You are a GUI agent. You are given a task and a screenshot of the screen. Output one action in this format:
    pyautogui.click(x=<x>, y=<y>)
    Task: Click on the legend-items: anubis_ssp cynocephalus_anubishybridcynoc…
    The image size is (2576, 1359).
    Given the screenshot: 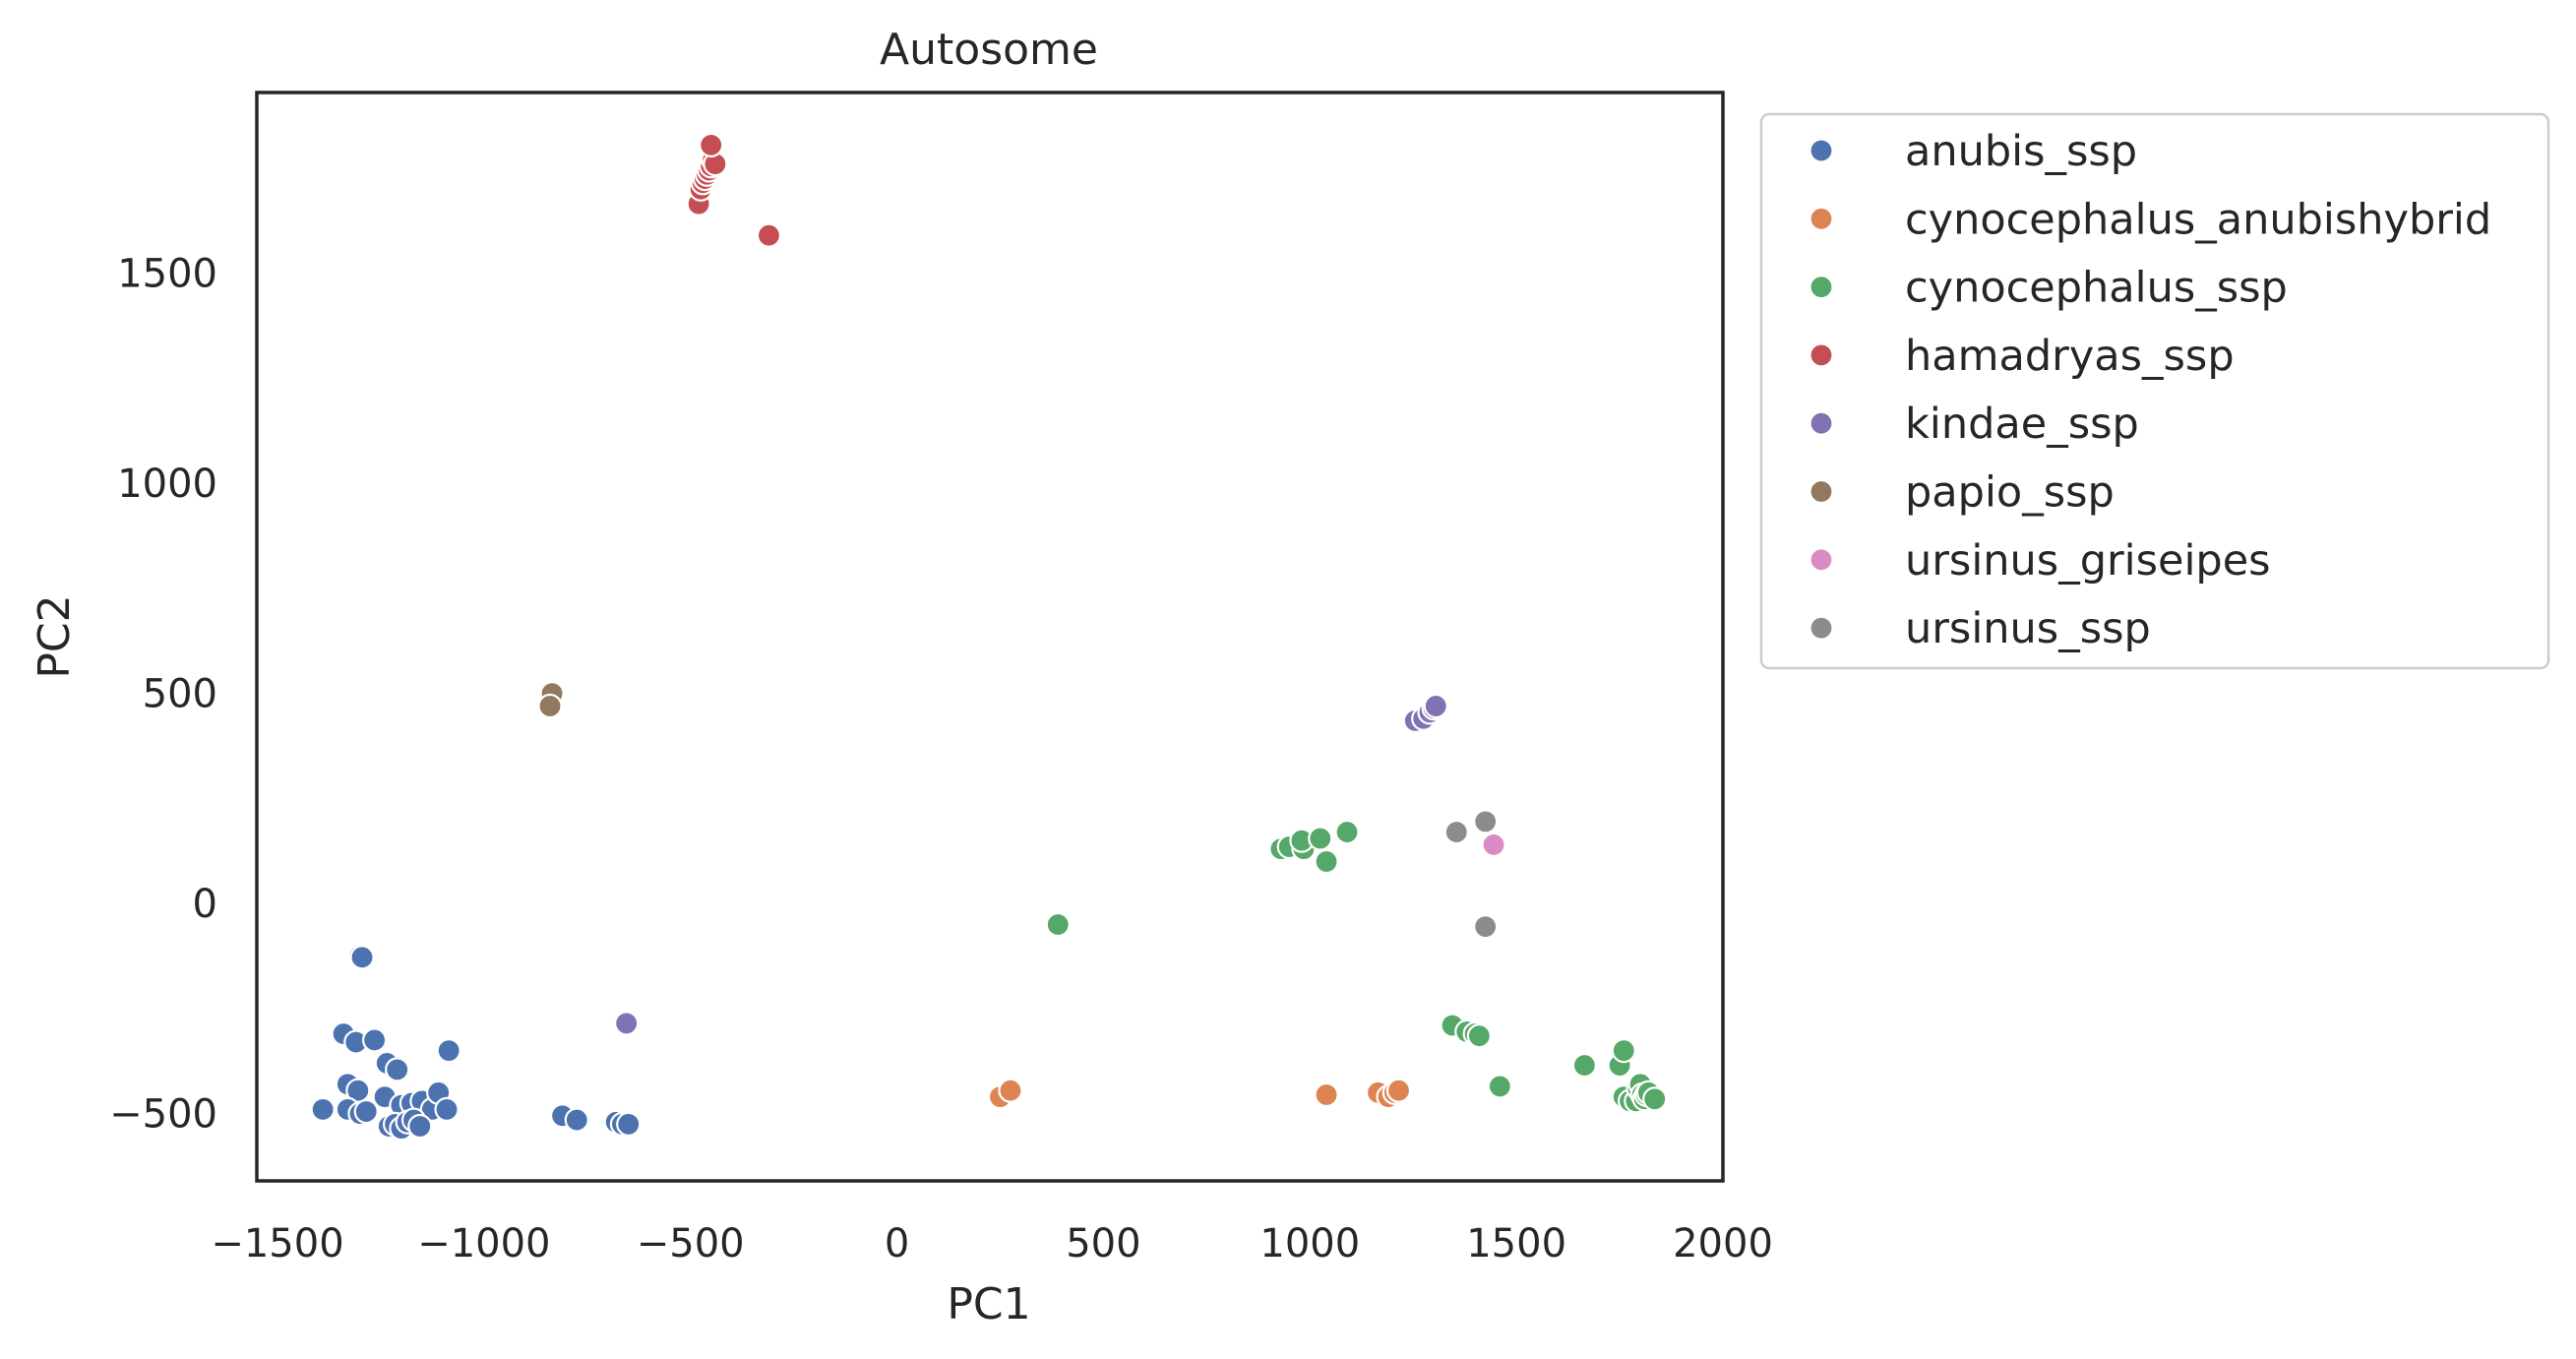 What is the action you would take?
    pyautogui.click(x=2150, y=390)
    